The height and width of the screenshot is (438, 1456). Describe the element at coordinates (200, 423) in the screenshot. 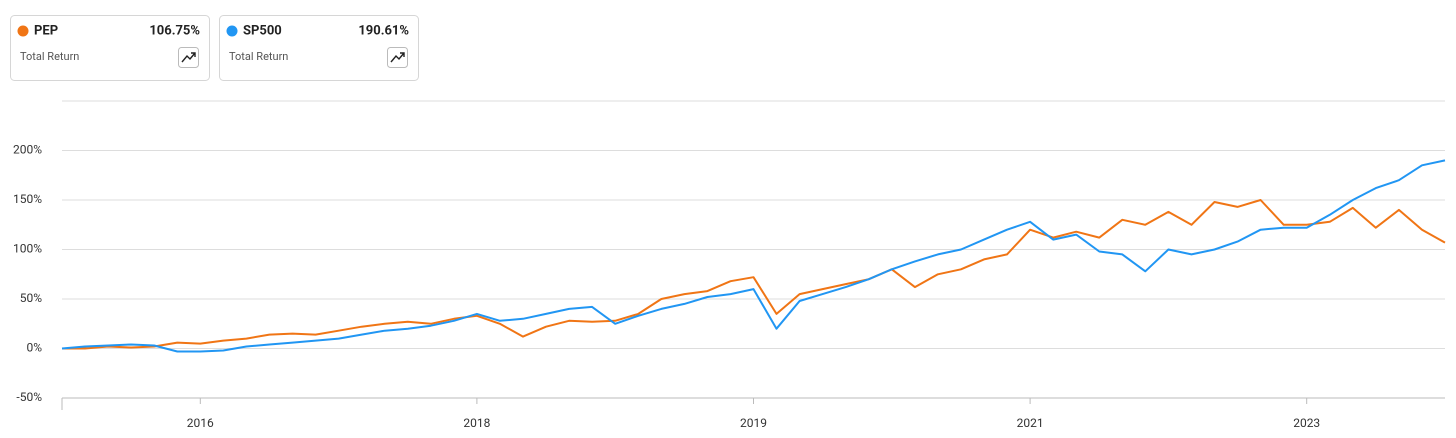

I see `x-tick-label: 2016` at that location.